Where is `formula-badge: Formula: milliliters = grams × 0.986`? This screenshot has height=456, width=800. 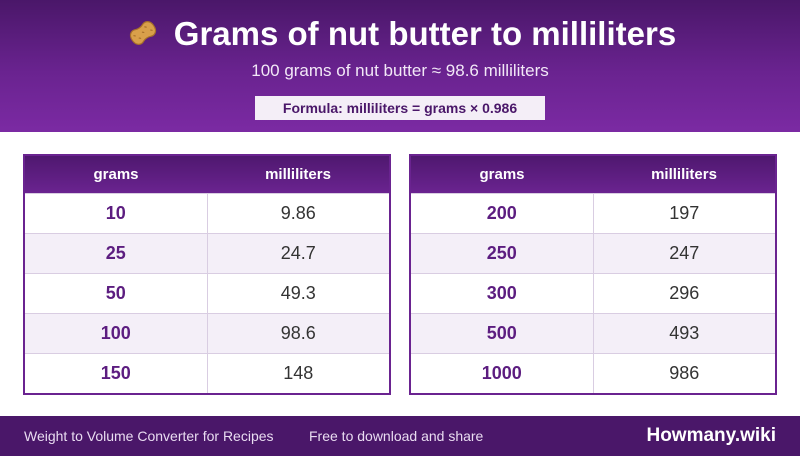
formula-badge: Formula: milliliters = grams × 0.986 is located at coordinates (400, 108).